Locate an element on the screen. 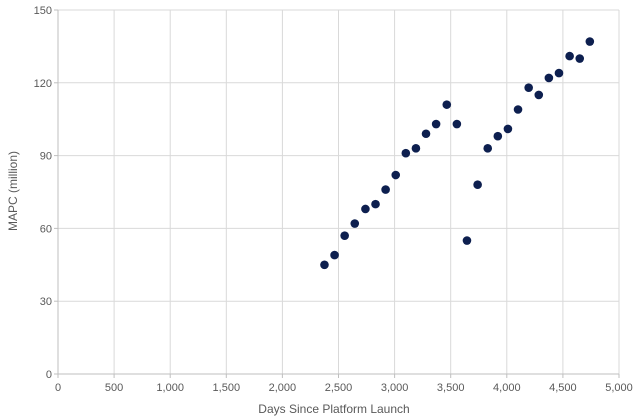 The height and width of the screenshot is (418, 640). y-tick-label: 60 is located at coordinates (46, 229).